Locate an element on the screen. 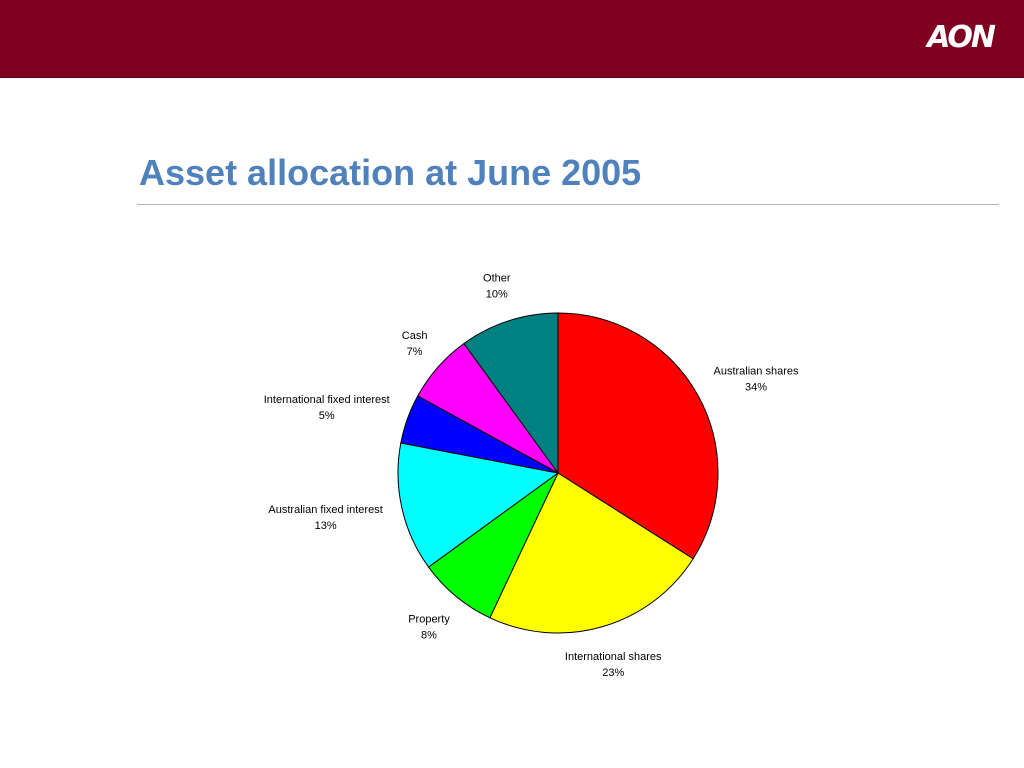 The image size is (1024, 768). slice-percent-australian-fixed-interest: 13% is located at coordinates (326, 526).